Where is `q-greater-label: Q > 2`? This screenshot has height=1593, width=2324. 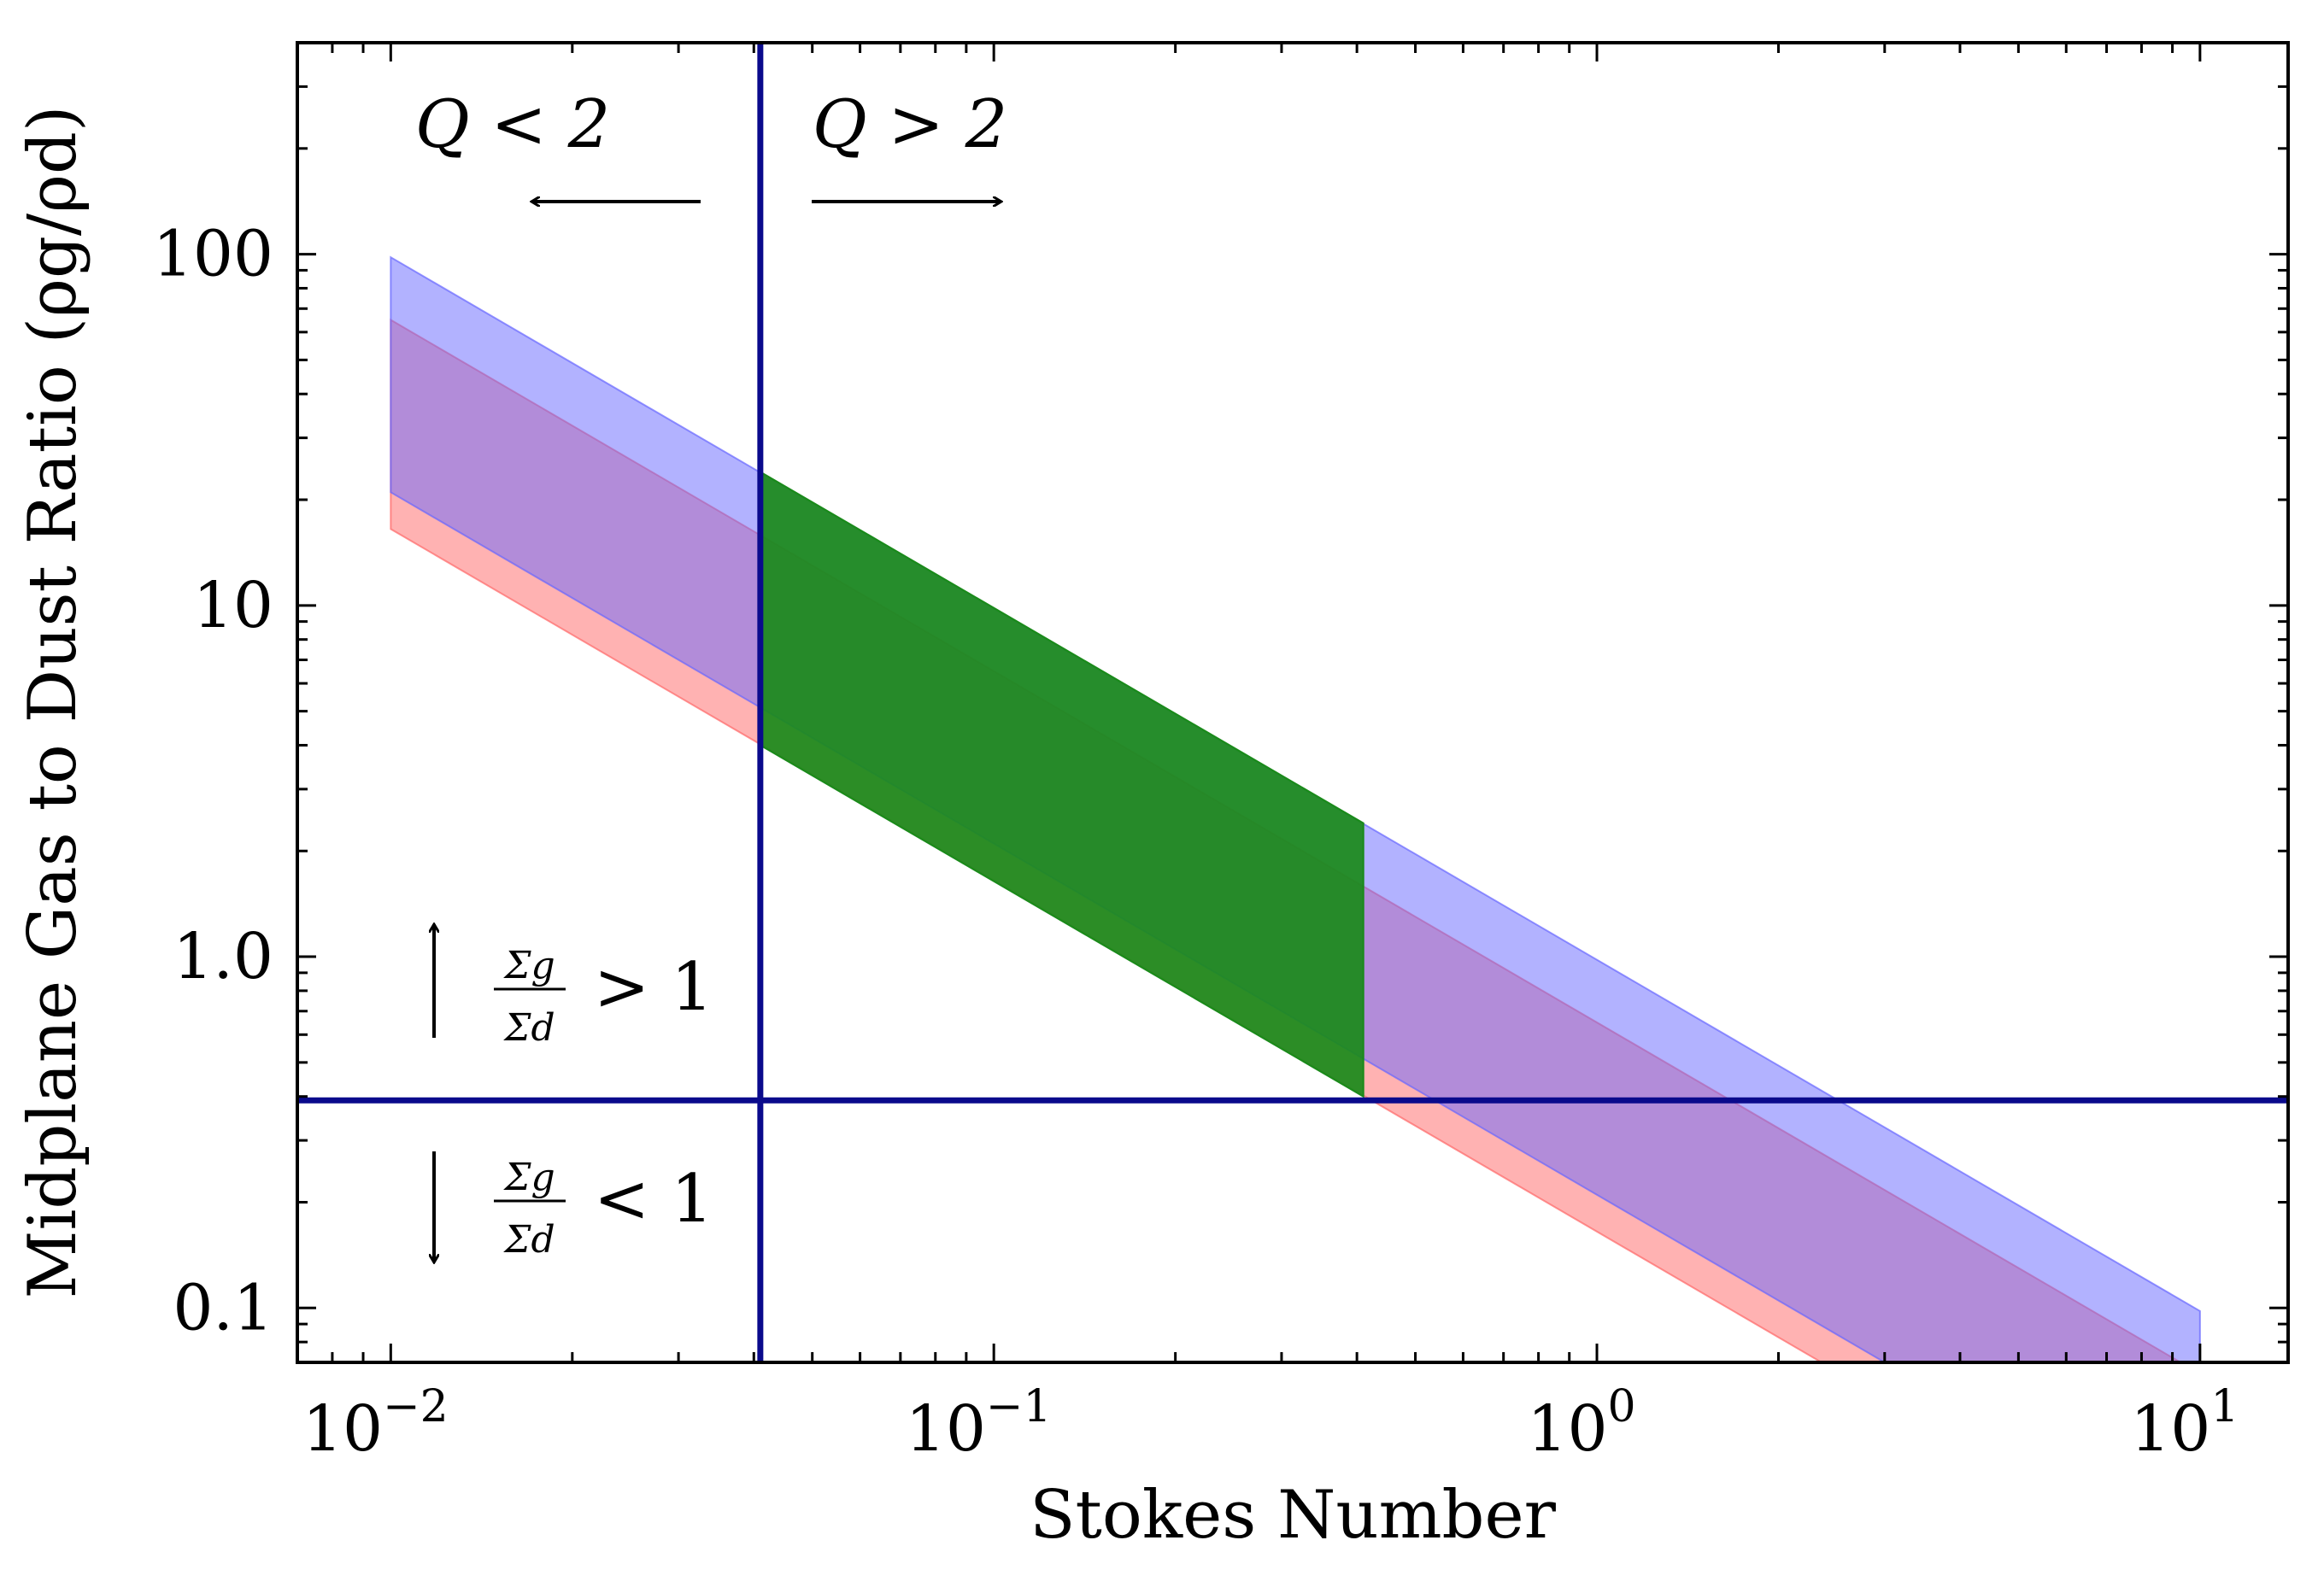 q-greater-label: Q > 2 is located at coordinates (910, 124).